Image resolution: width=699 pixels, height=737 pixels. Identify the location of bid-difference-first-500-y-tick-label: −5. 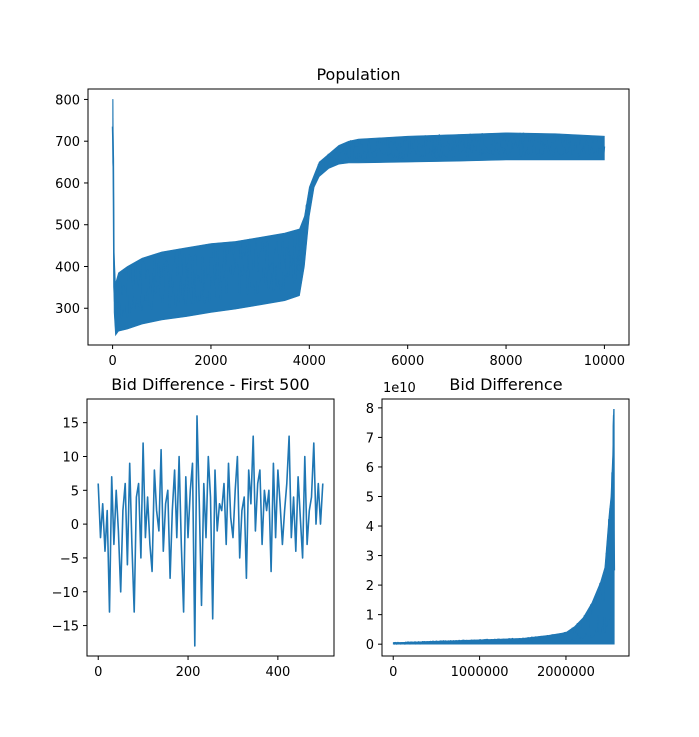
(69, 559).